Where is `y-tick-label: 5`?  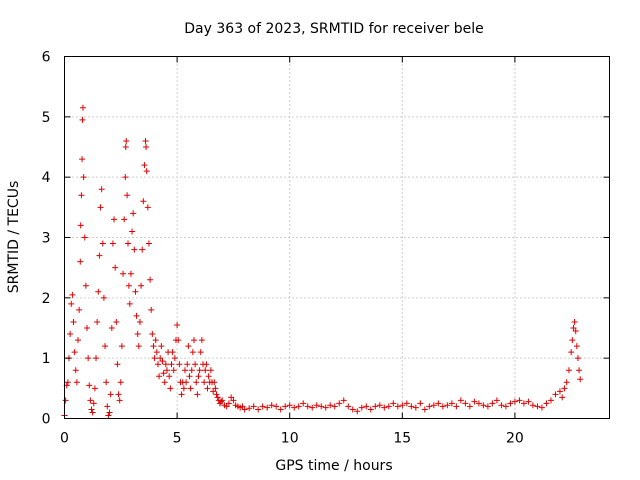 y-tick-label: 5 is located at coordinates (46, 118).